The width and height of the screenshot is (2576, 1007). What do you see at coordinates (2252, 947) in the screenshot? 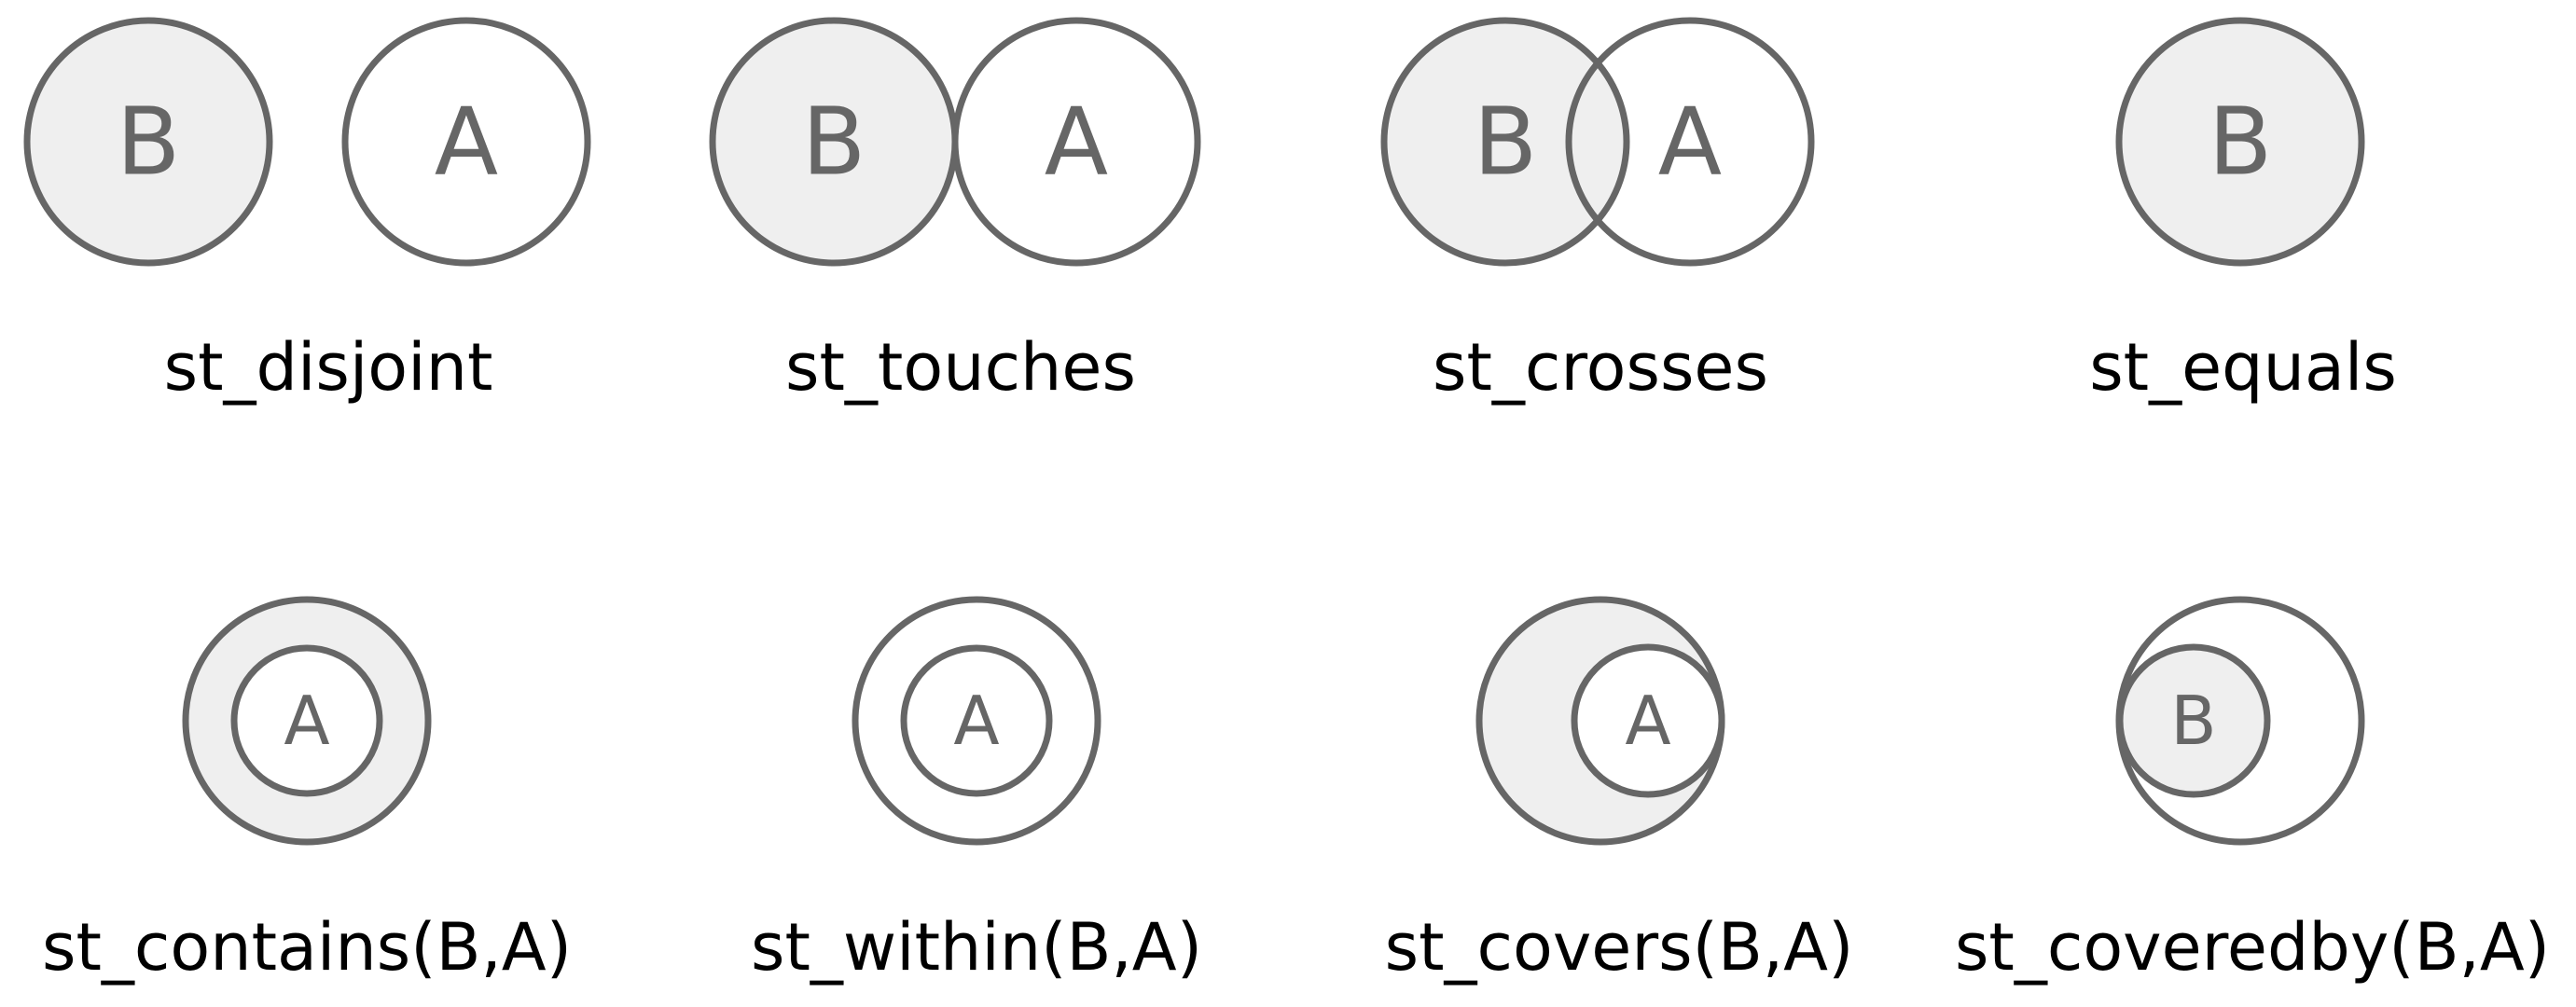
I see `caption: st_coveredby(B,A)` at bounding box center [2252, 947].